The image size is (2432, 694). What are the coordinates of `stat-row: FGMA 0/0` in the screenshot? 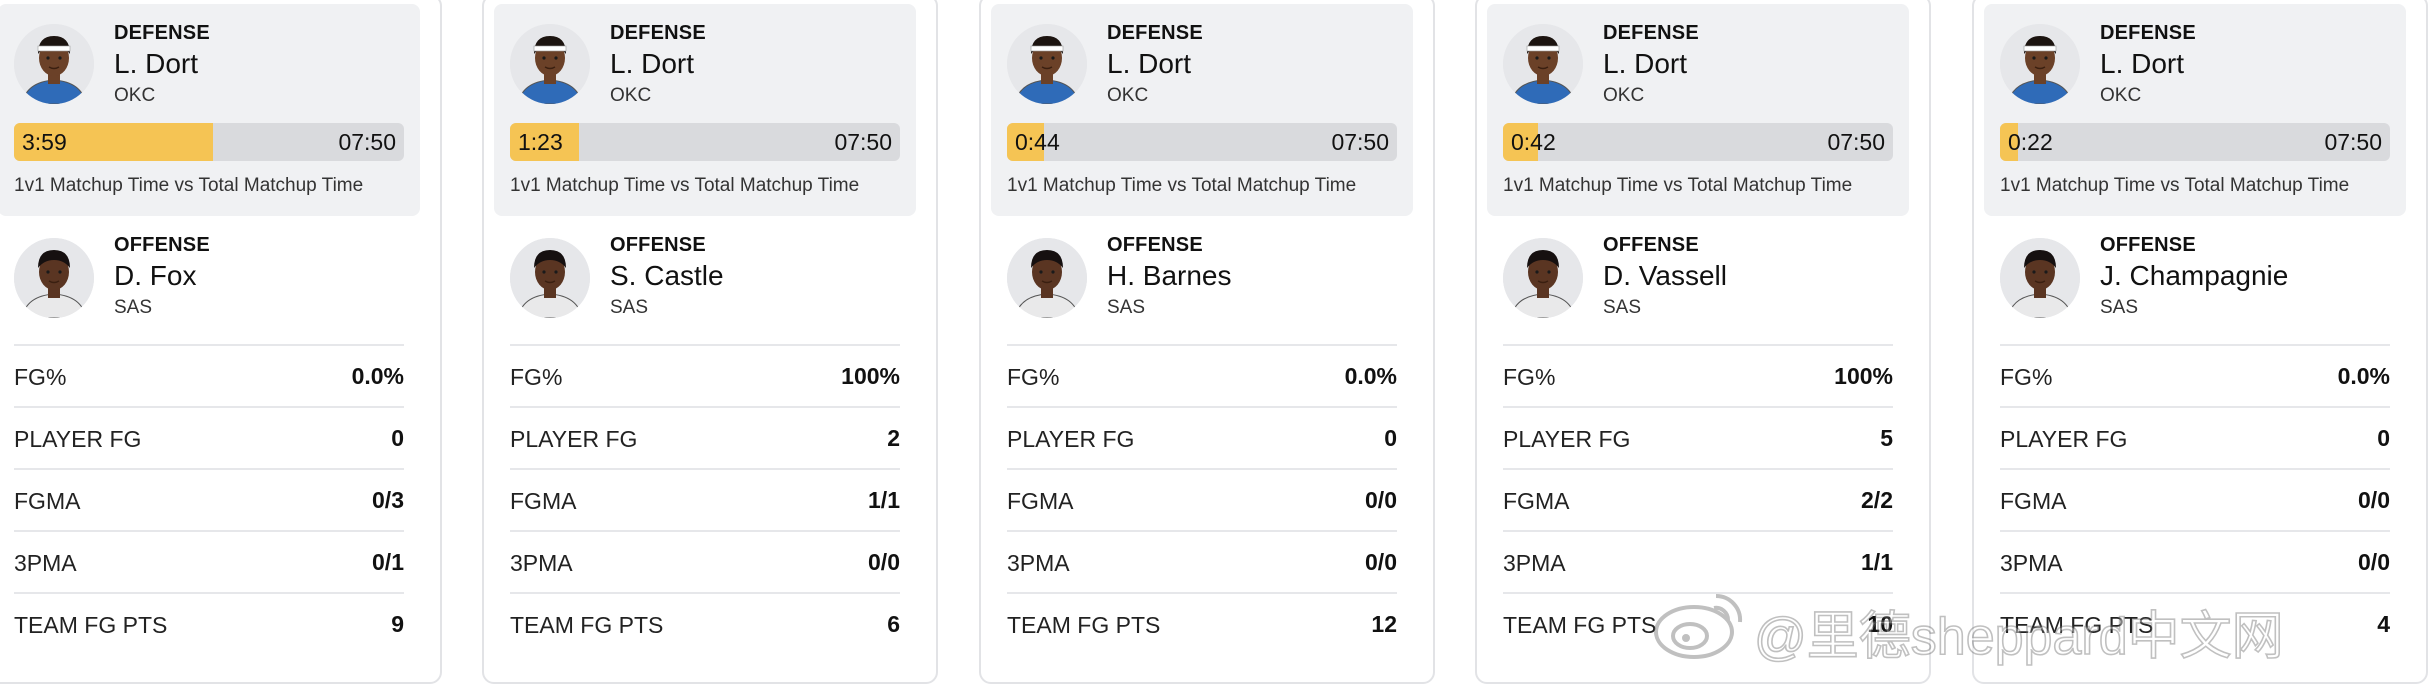 It's located at (1202, 499).